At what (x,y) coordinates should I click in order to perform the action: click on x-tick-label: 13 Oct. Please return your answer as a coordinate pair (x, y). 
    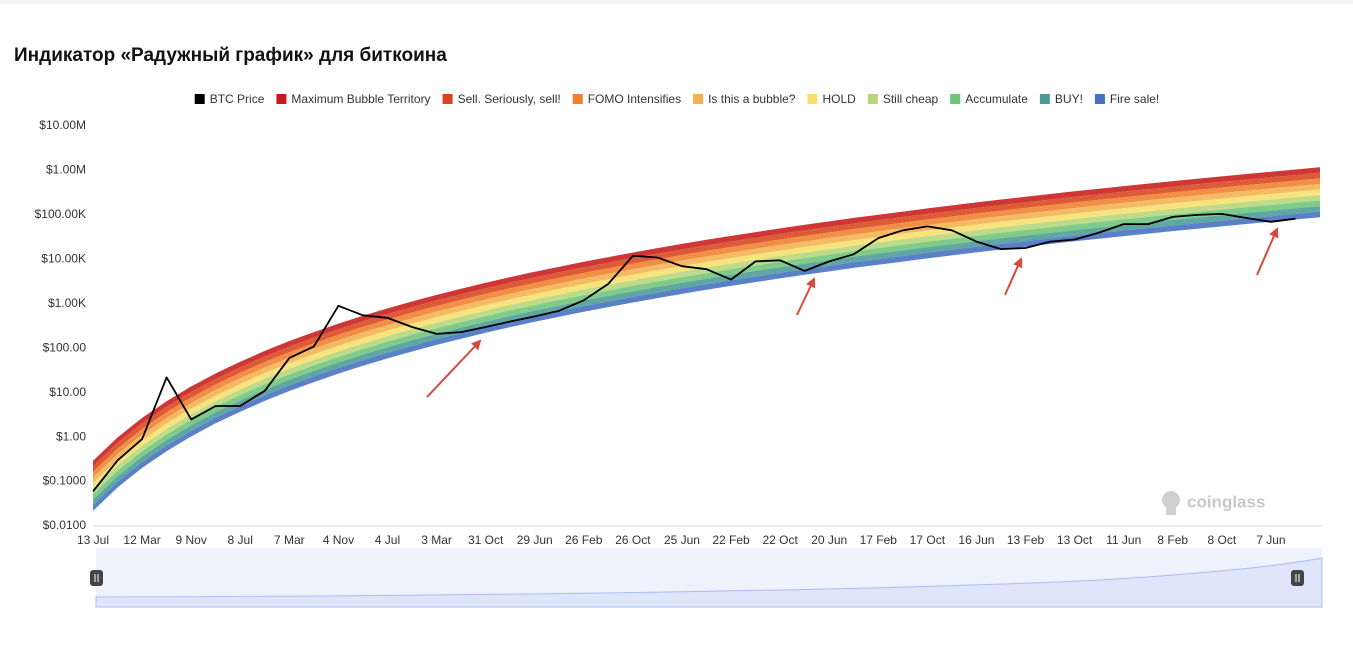
    Looking at the image, I should click on (1075, 540).